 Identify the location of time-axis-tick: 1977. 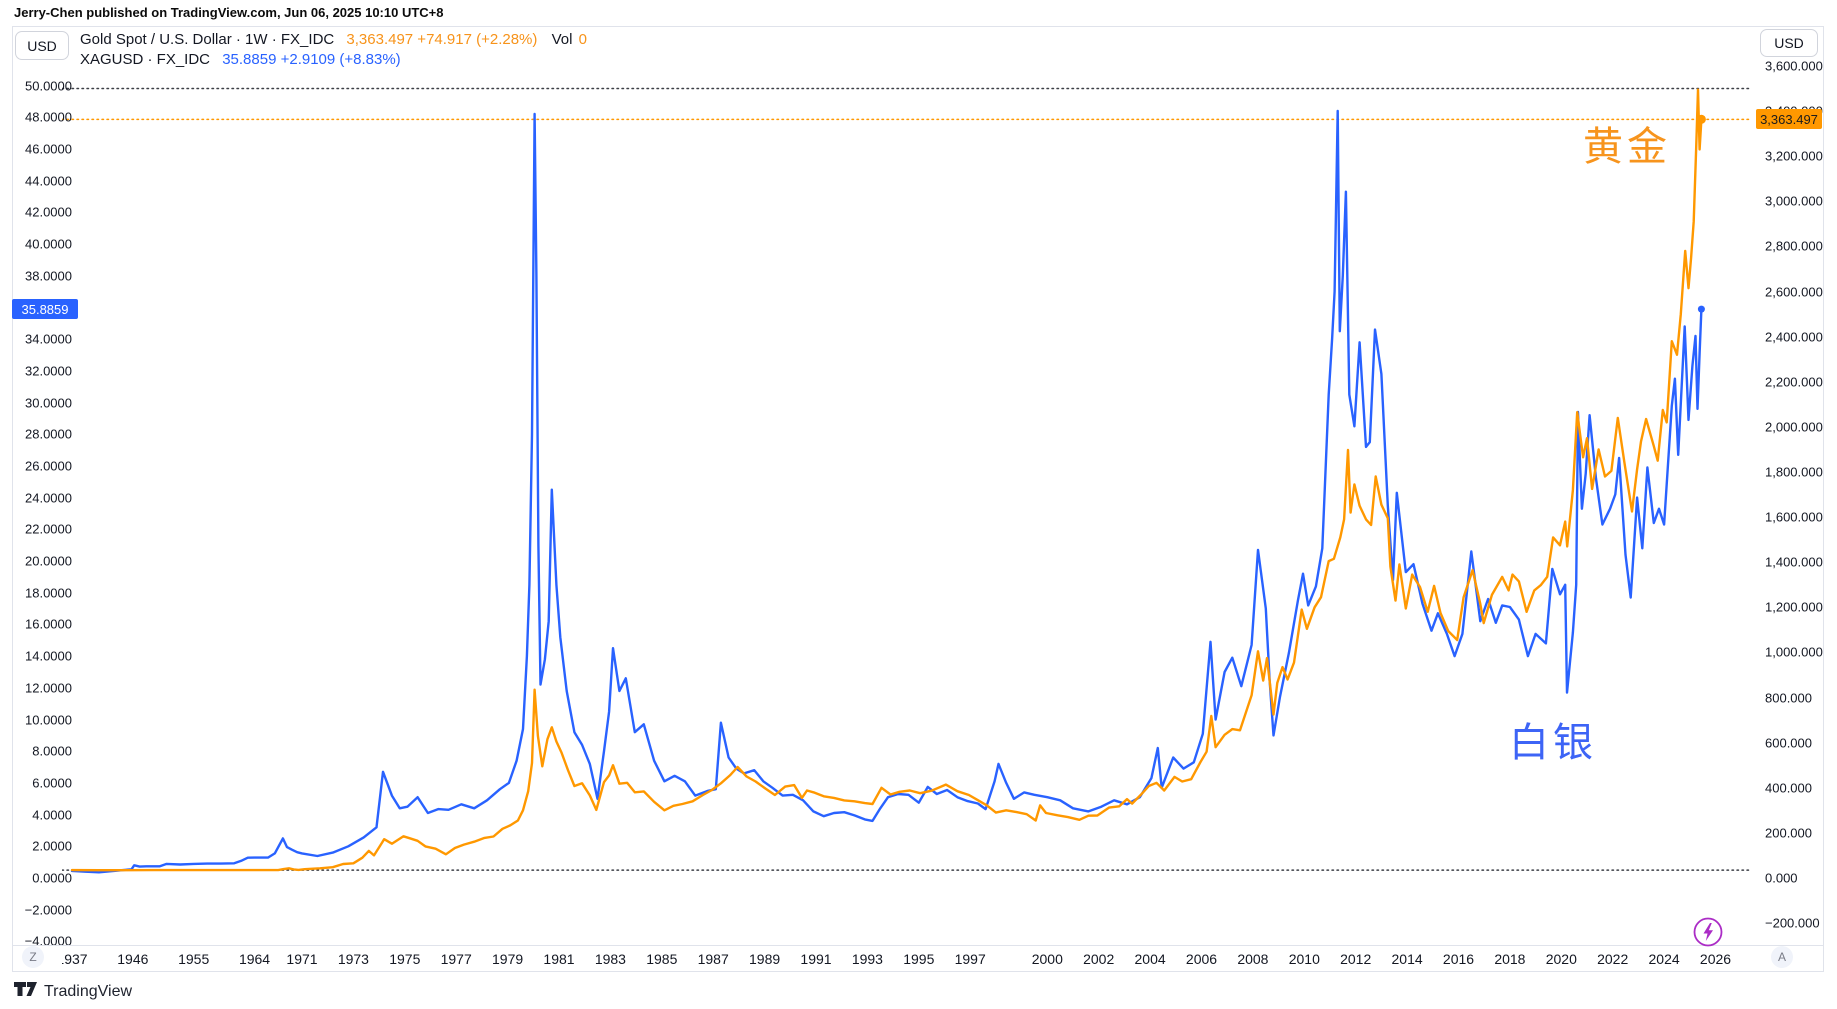
(456, 959).